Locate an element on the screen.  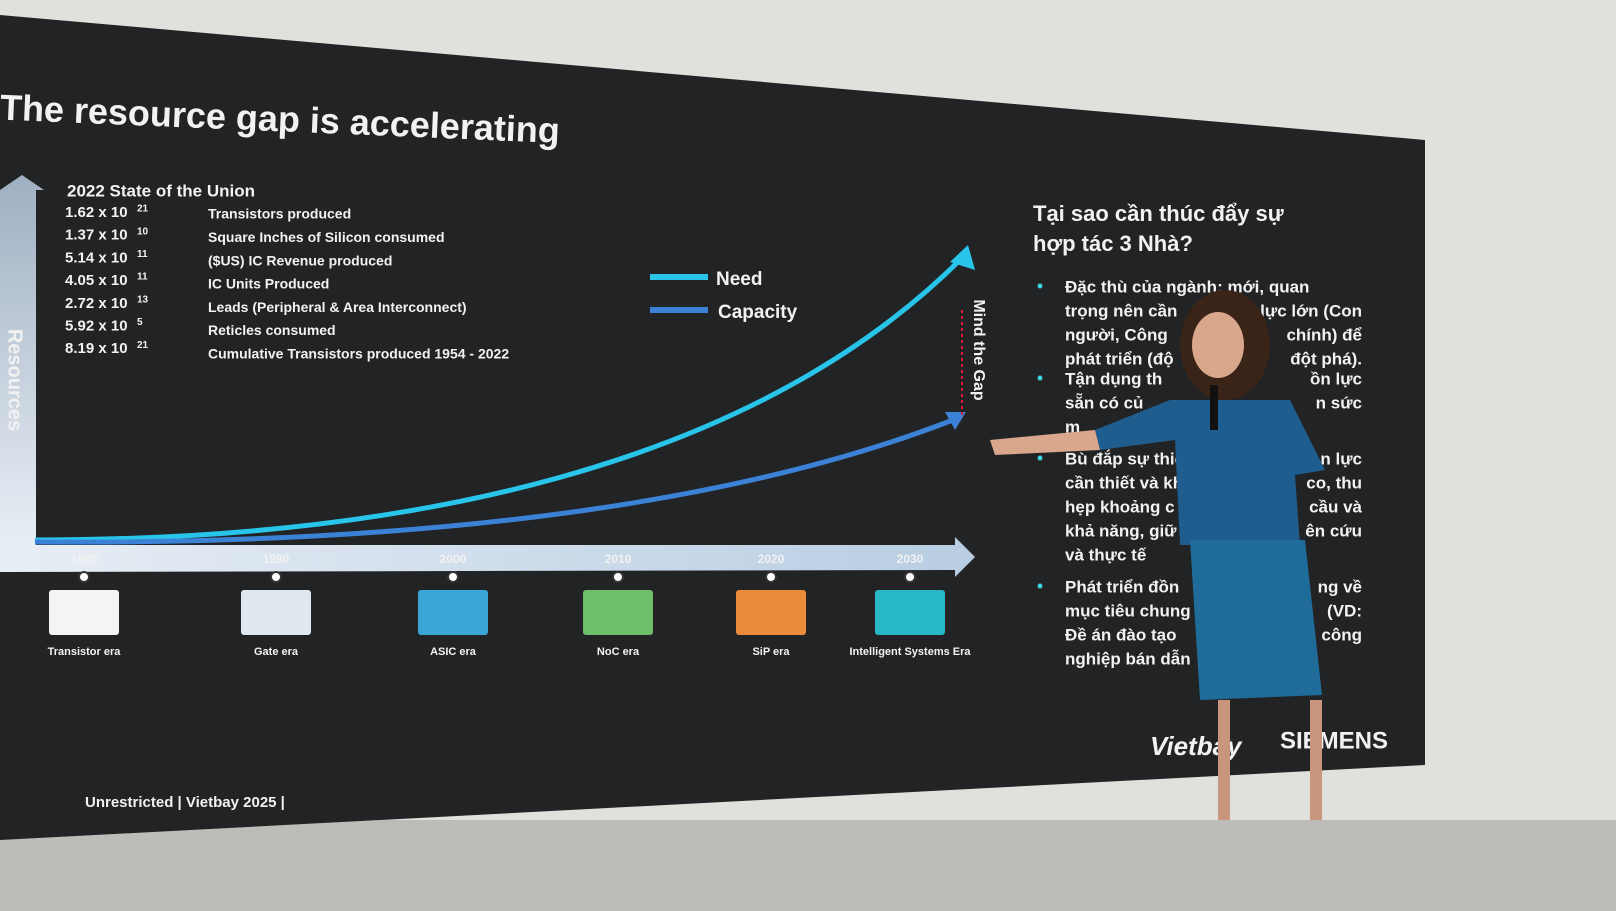
stat-label: Reticles consumed is located at coordinates (272, 330).